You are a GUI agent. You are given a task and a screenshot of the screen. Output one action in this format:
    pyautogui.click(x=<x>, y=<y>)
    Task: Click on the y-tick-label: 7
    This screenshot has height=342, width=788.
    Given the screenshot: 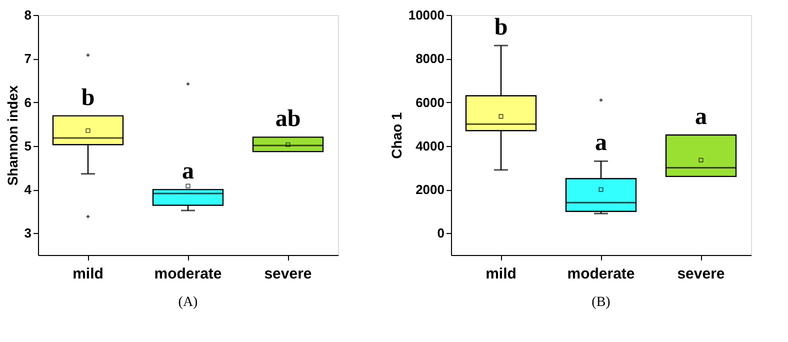 What is the action you would take?
    pyautogui.click(x=28, y=58)
    